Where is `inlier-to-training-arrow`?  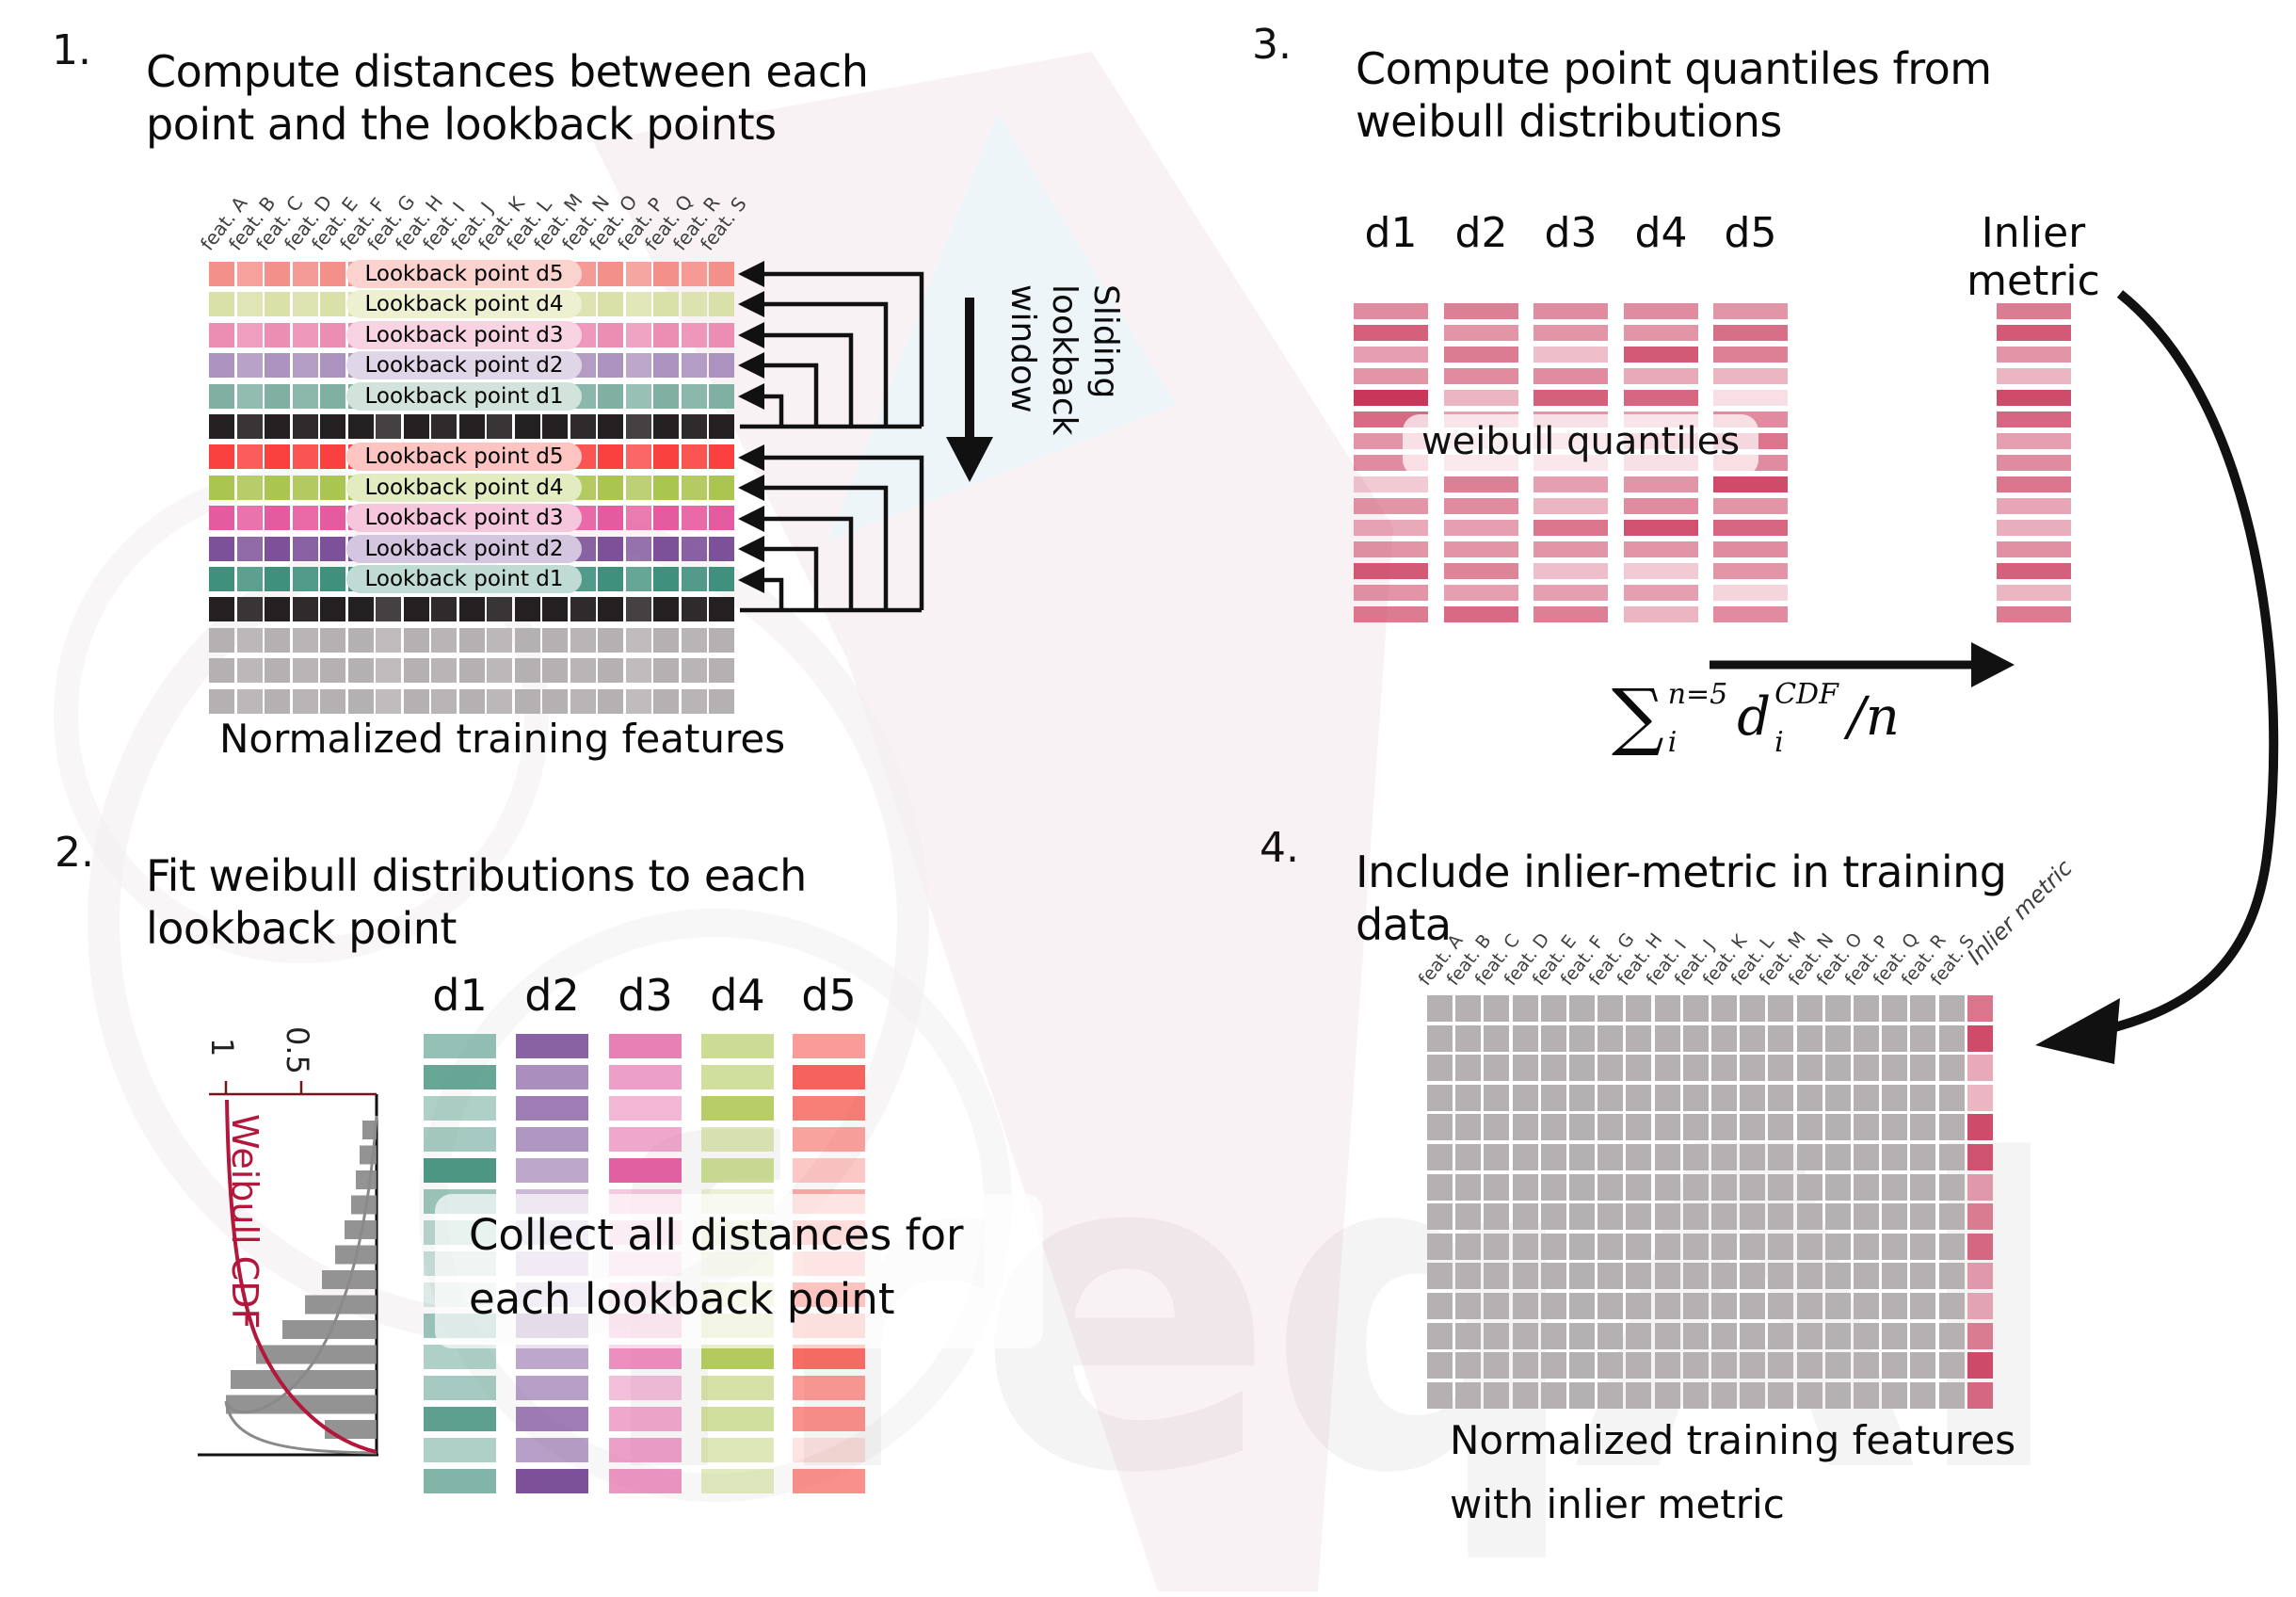
inlier-to-training-arrow is located at coordinates (2157, 677).